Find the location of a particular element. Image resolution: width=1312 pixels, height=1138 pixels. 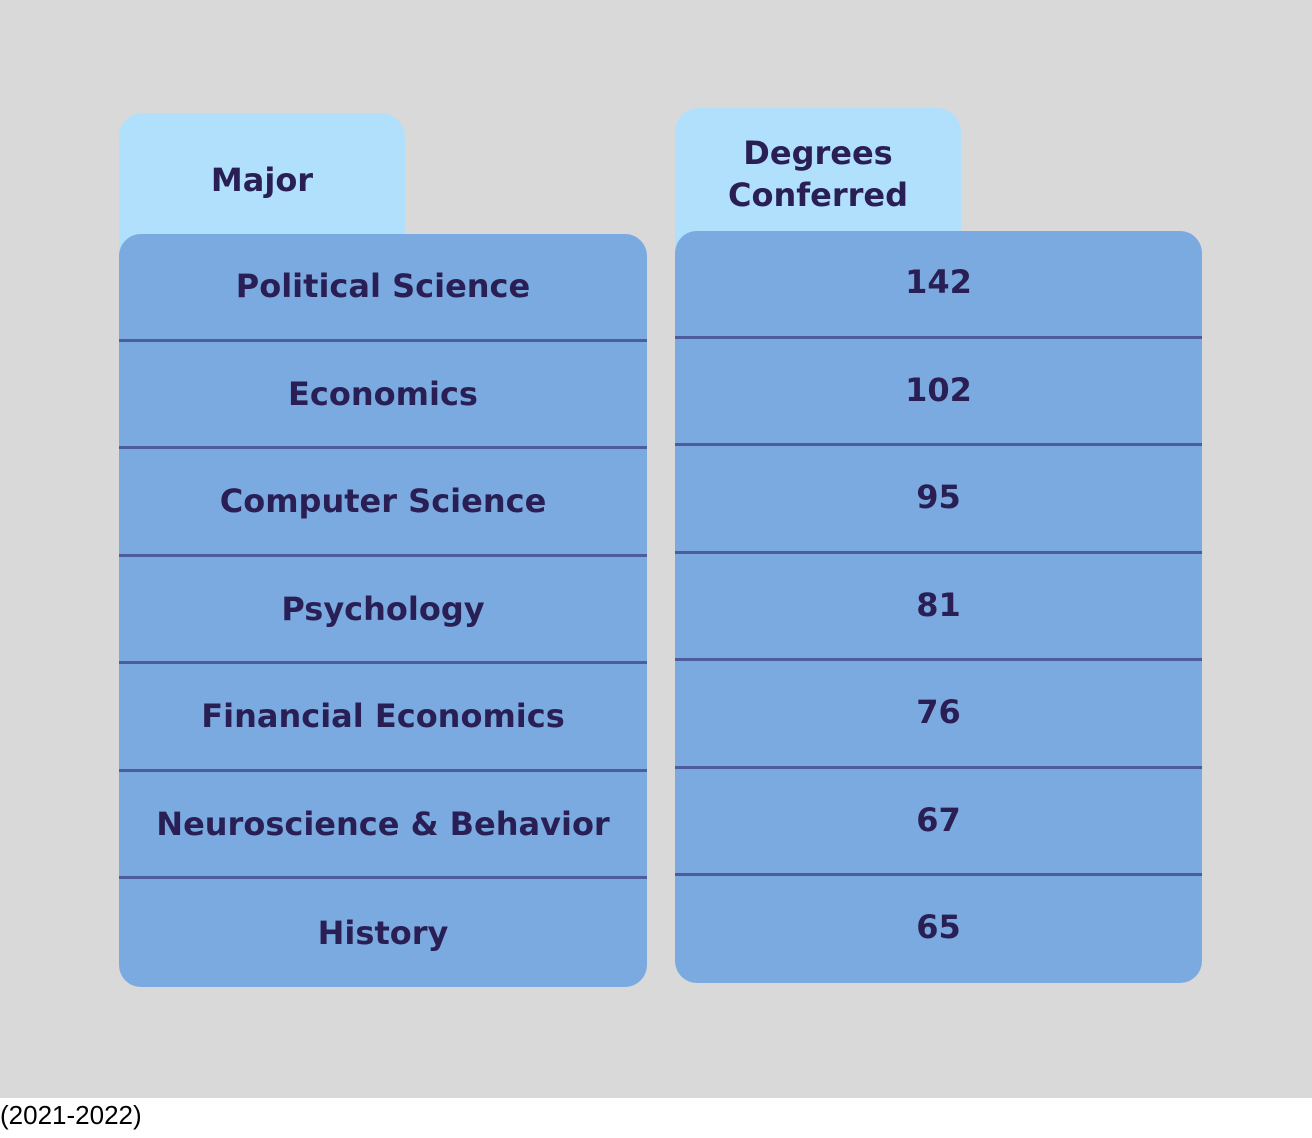

major-cell: Political Science is located at coordinates (383, 288).